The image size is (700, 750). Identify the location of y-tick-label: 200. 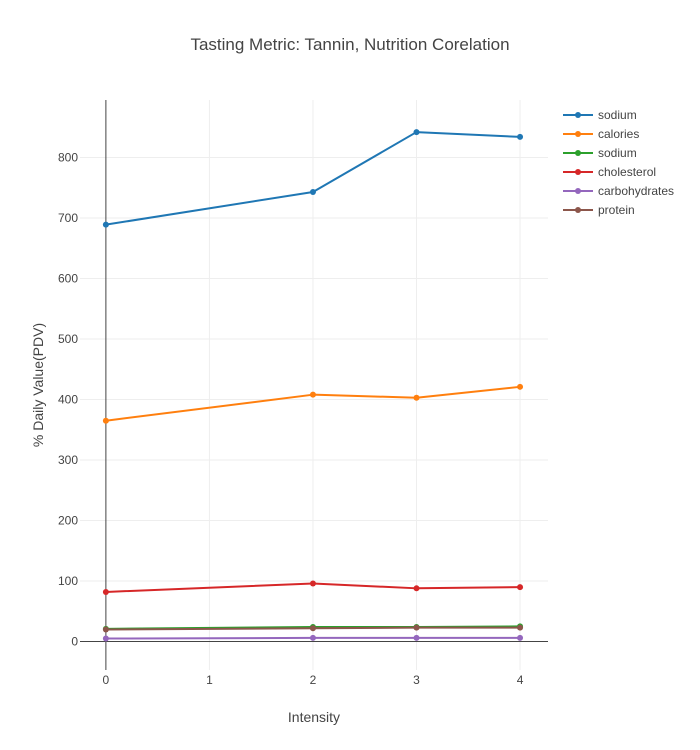
(68, 521).